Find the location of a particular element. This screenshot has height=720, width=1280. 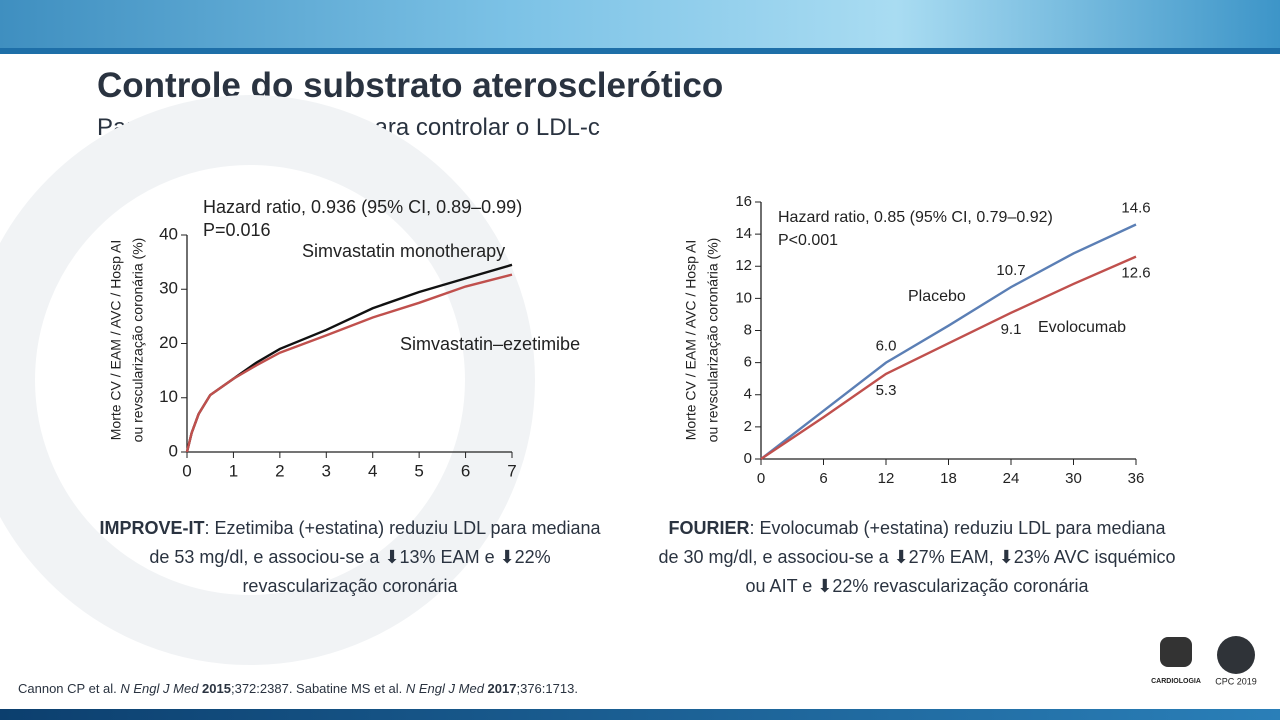

y-tick-label: 20 is located at coordinates (168, 342).